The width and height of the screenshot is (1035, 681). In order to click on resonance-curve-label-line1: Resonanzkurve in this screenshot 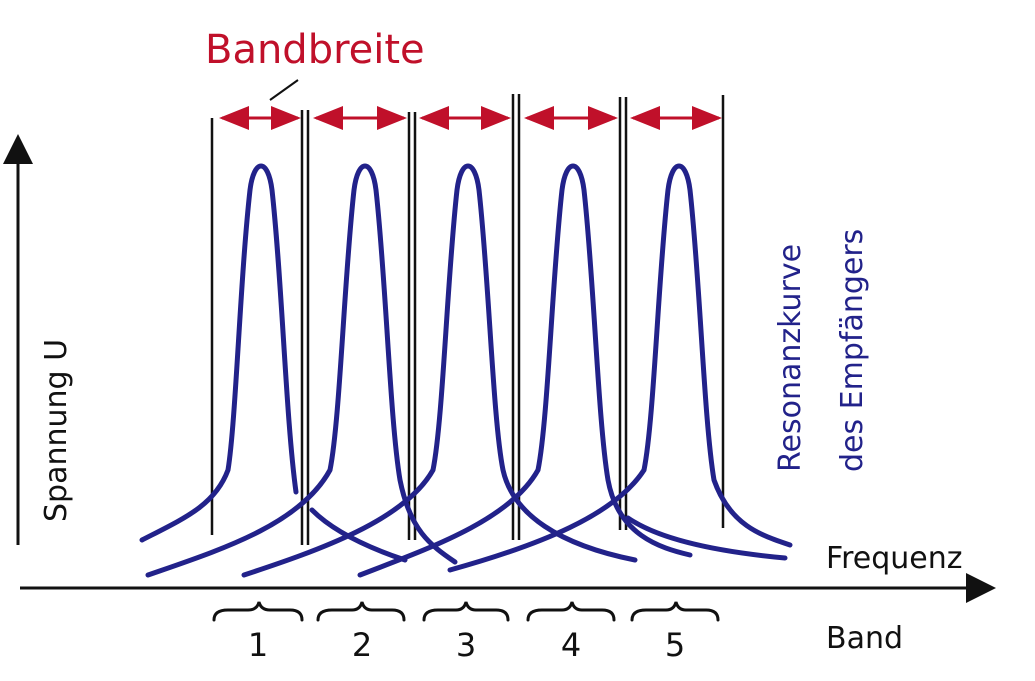, I will do `click(790, 358)`.